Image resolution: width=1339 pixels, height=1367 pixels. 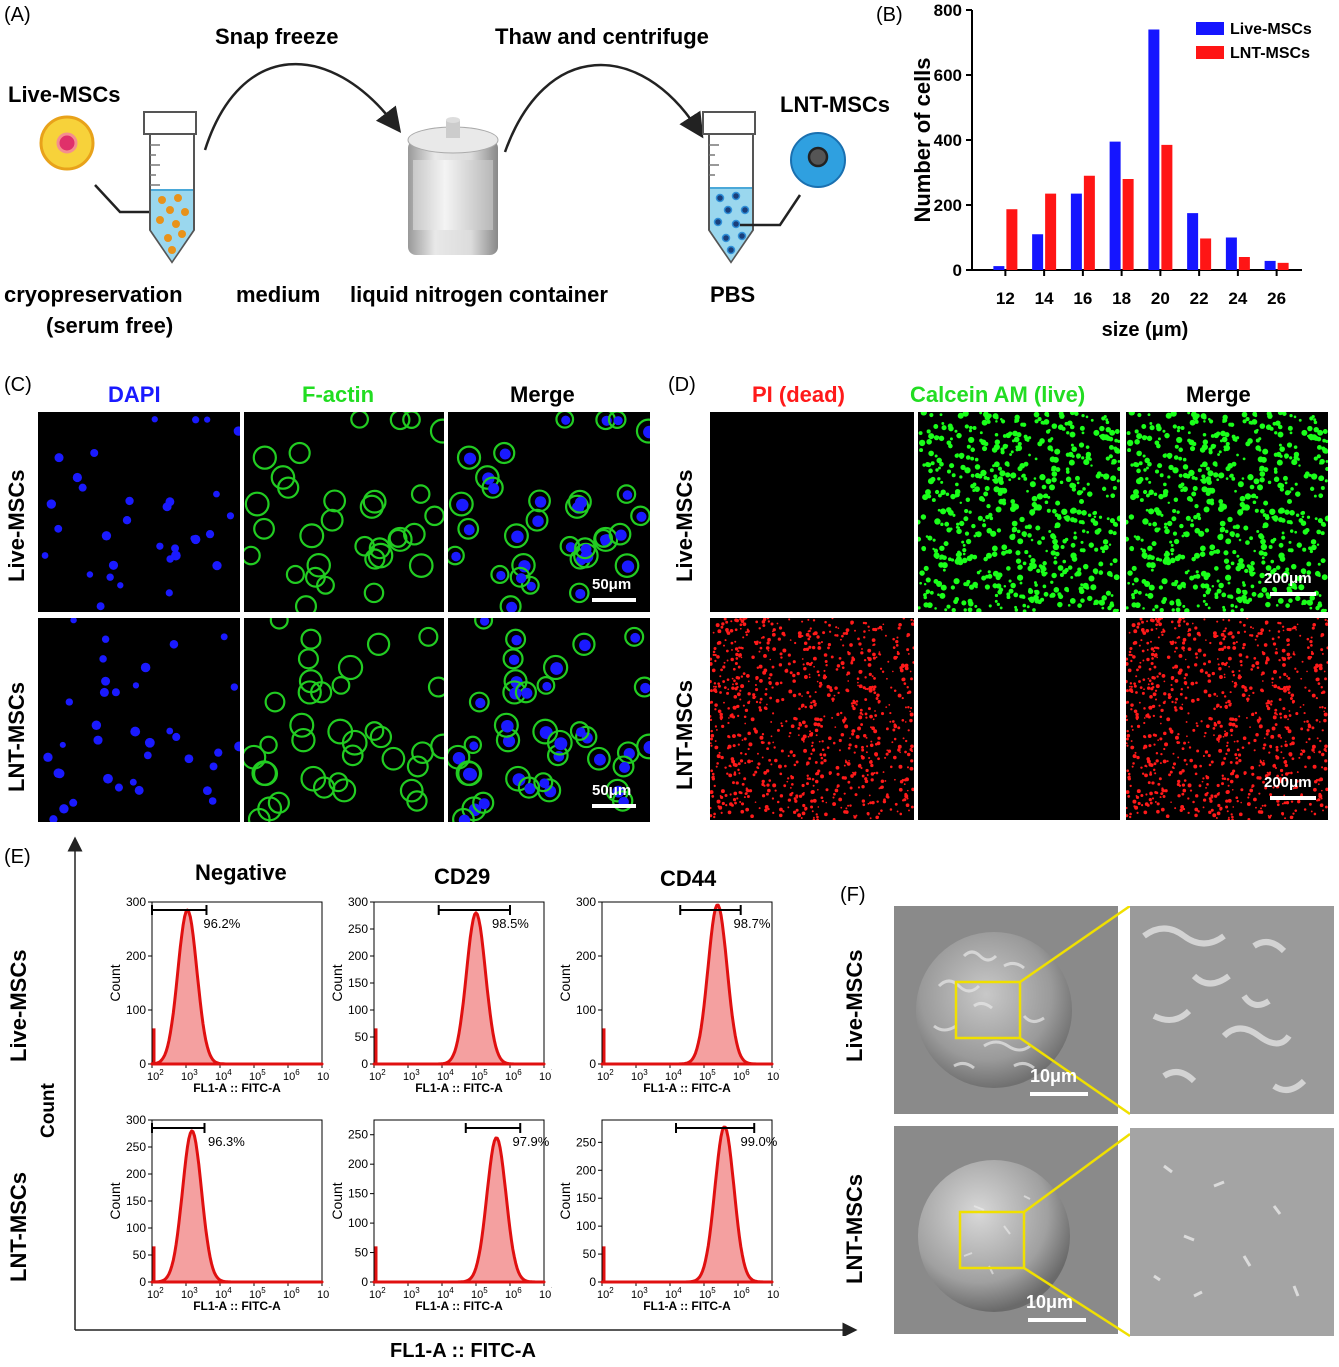 What do you see at coordinates (48, 1110) in the screenshot?
I see `e-y-axis-label: Count` at bounding box center [48, 1110].